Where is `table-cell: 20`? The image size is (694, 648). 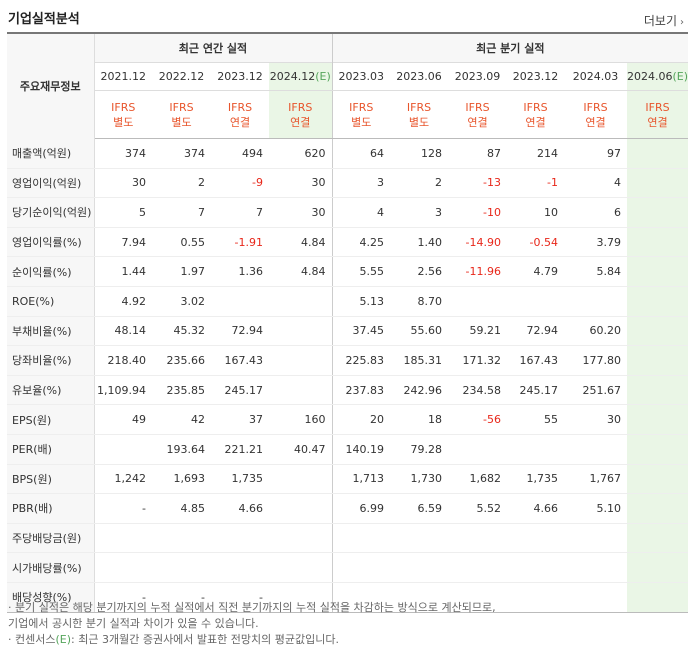 table-cell: 20 is located at coordinates (360, 419).